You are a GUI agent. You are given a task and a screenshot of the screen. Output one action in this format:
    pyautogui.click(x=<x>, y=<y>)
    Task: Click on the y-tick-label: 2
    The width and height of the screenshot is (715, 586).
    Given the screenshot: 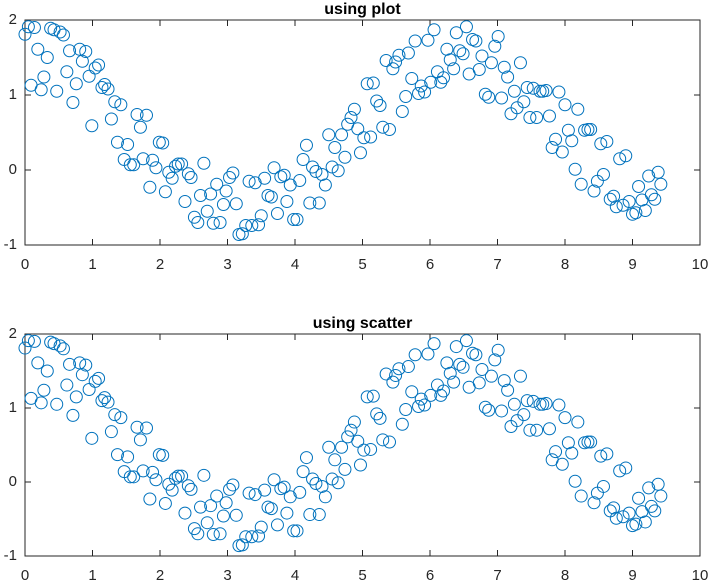 What is the action you would take?
    pyautogui.click(x=13, y=19)
    